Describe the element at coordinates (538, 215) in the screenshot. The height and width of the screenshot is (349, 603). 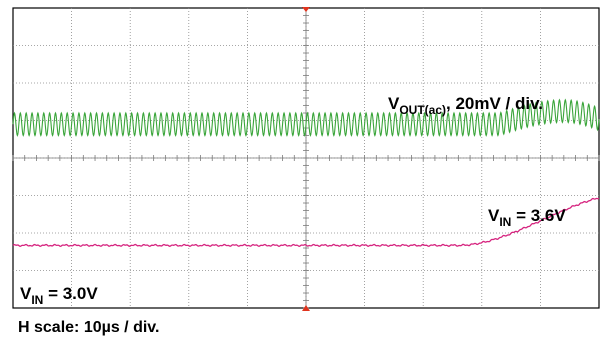
I see `vin-high-label-rest: = 3.6V` at that location.